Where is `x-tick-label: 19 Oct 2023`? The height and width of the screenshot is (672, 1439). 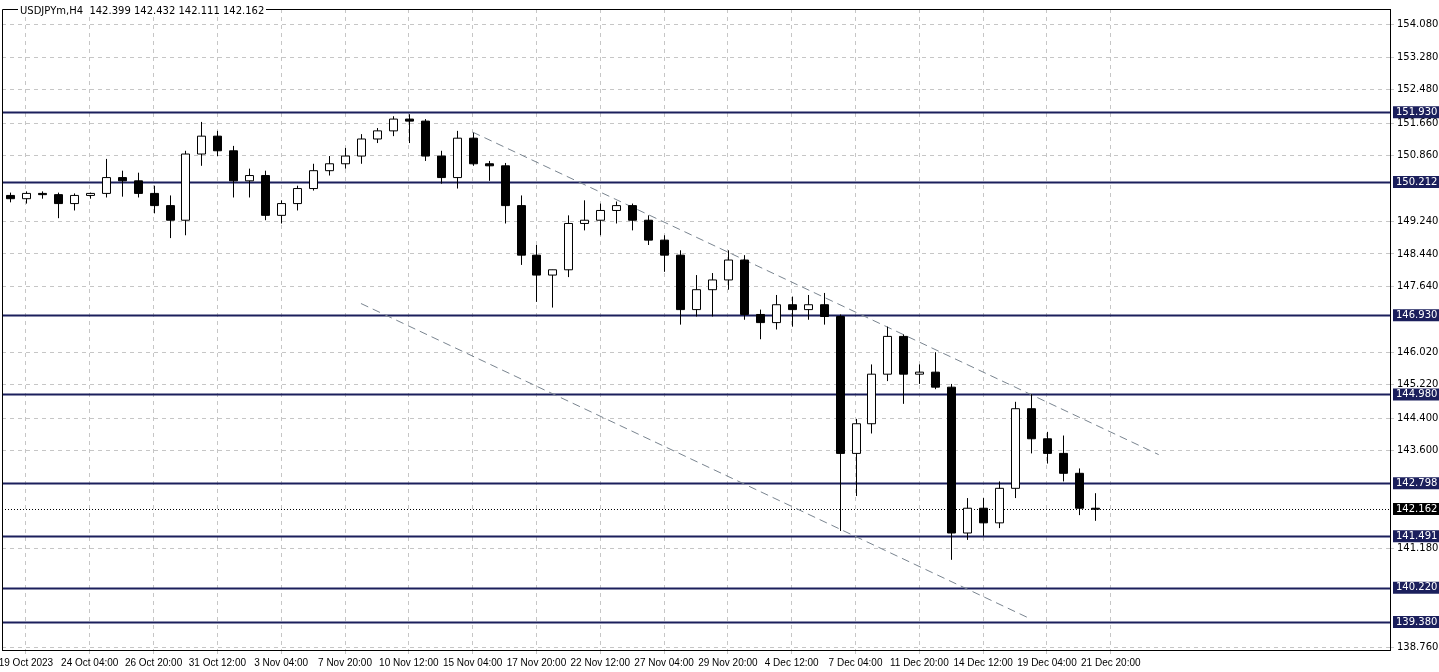
x-tick-label: 19 Oct 2023 is located at coordinates (27, 662).